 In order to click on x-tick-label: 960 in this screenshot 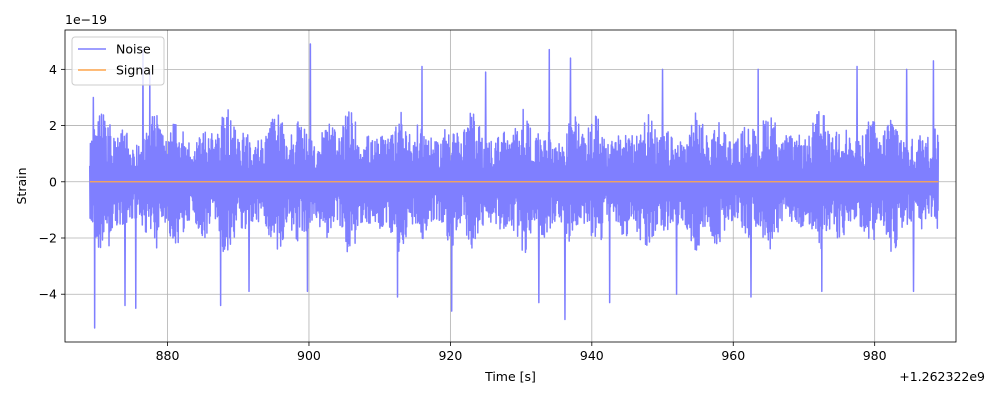, I will do `click(733, 355)`.